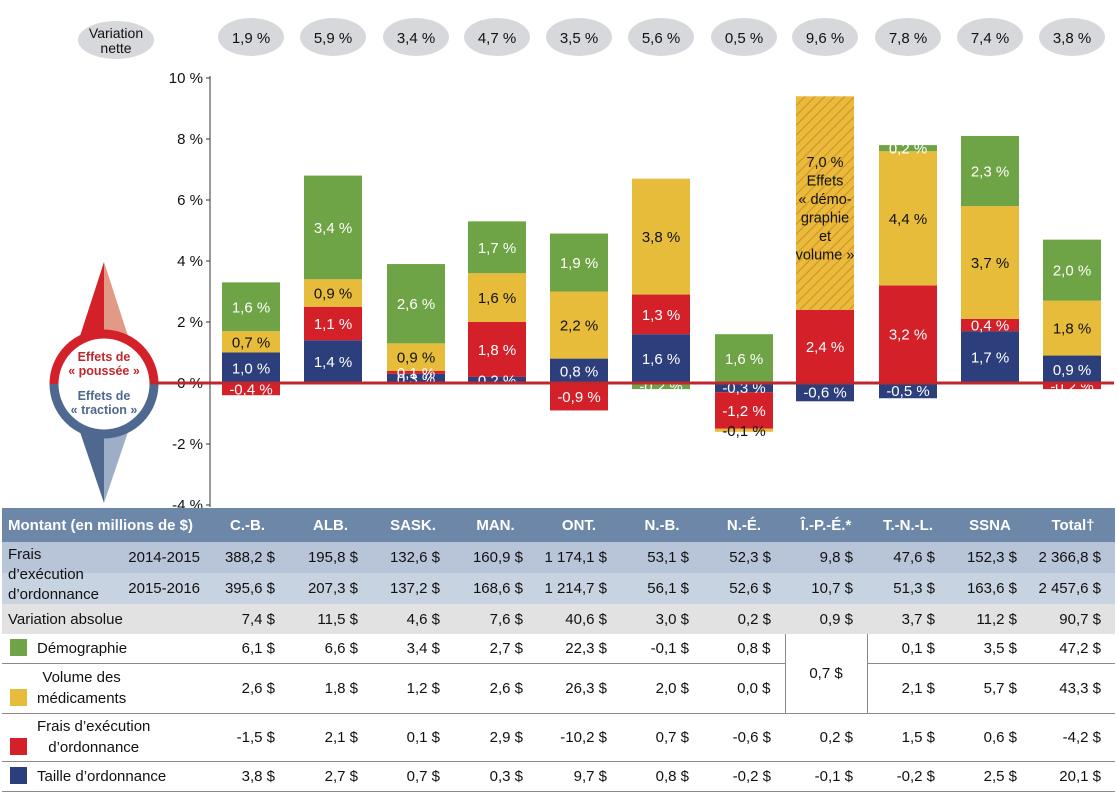  What do you see at coordinates (908, 588) in the screenshot?
I see `fee-value: 51,3 $` at bounding box center [908, 588].